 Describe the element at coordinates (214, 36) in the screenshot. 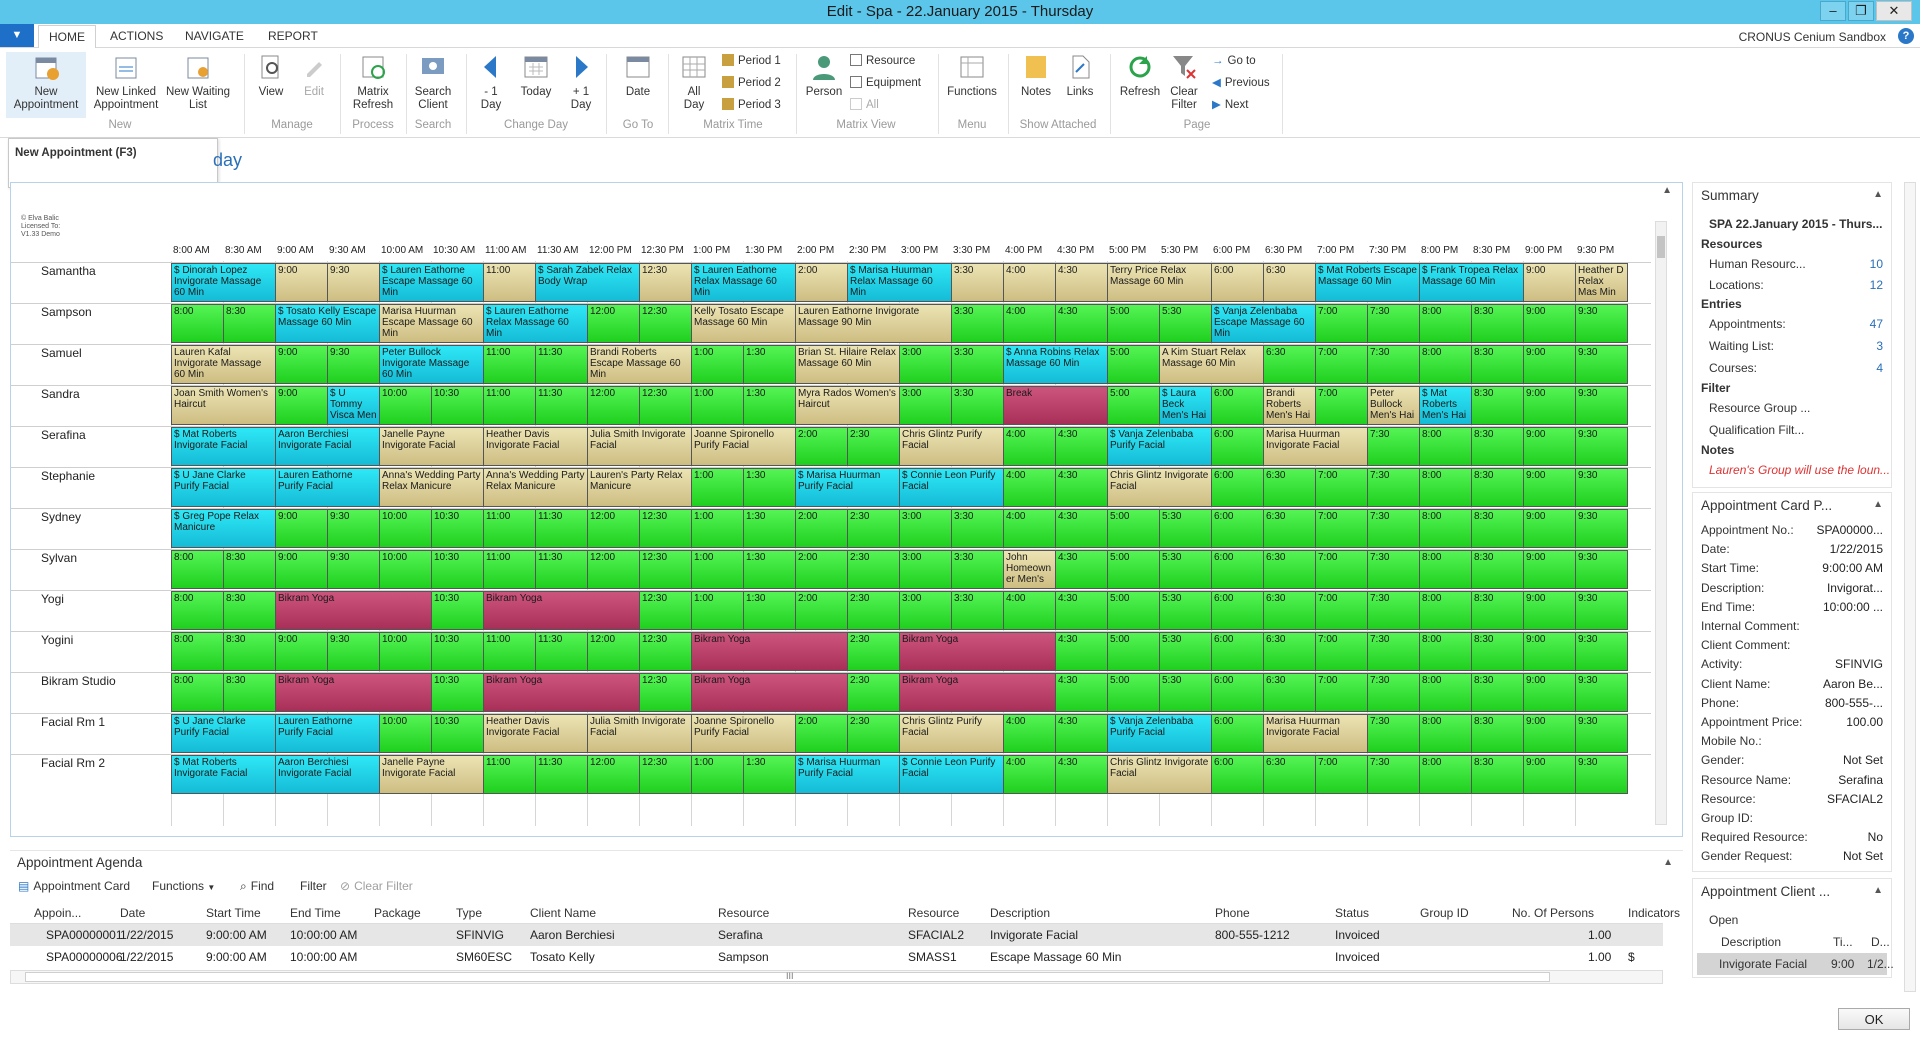

I see `tab-navigate: NAVIGATE` at that location.